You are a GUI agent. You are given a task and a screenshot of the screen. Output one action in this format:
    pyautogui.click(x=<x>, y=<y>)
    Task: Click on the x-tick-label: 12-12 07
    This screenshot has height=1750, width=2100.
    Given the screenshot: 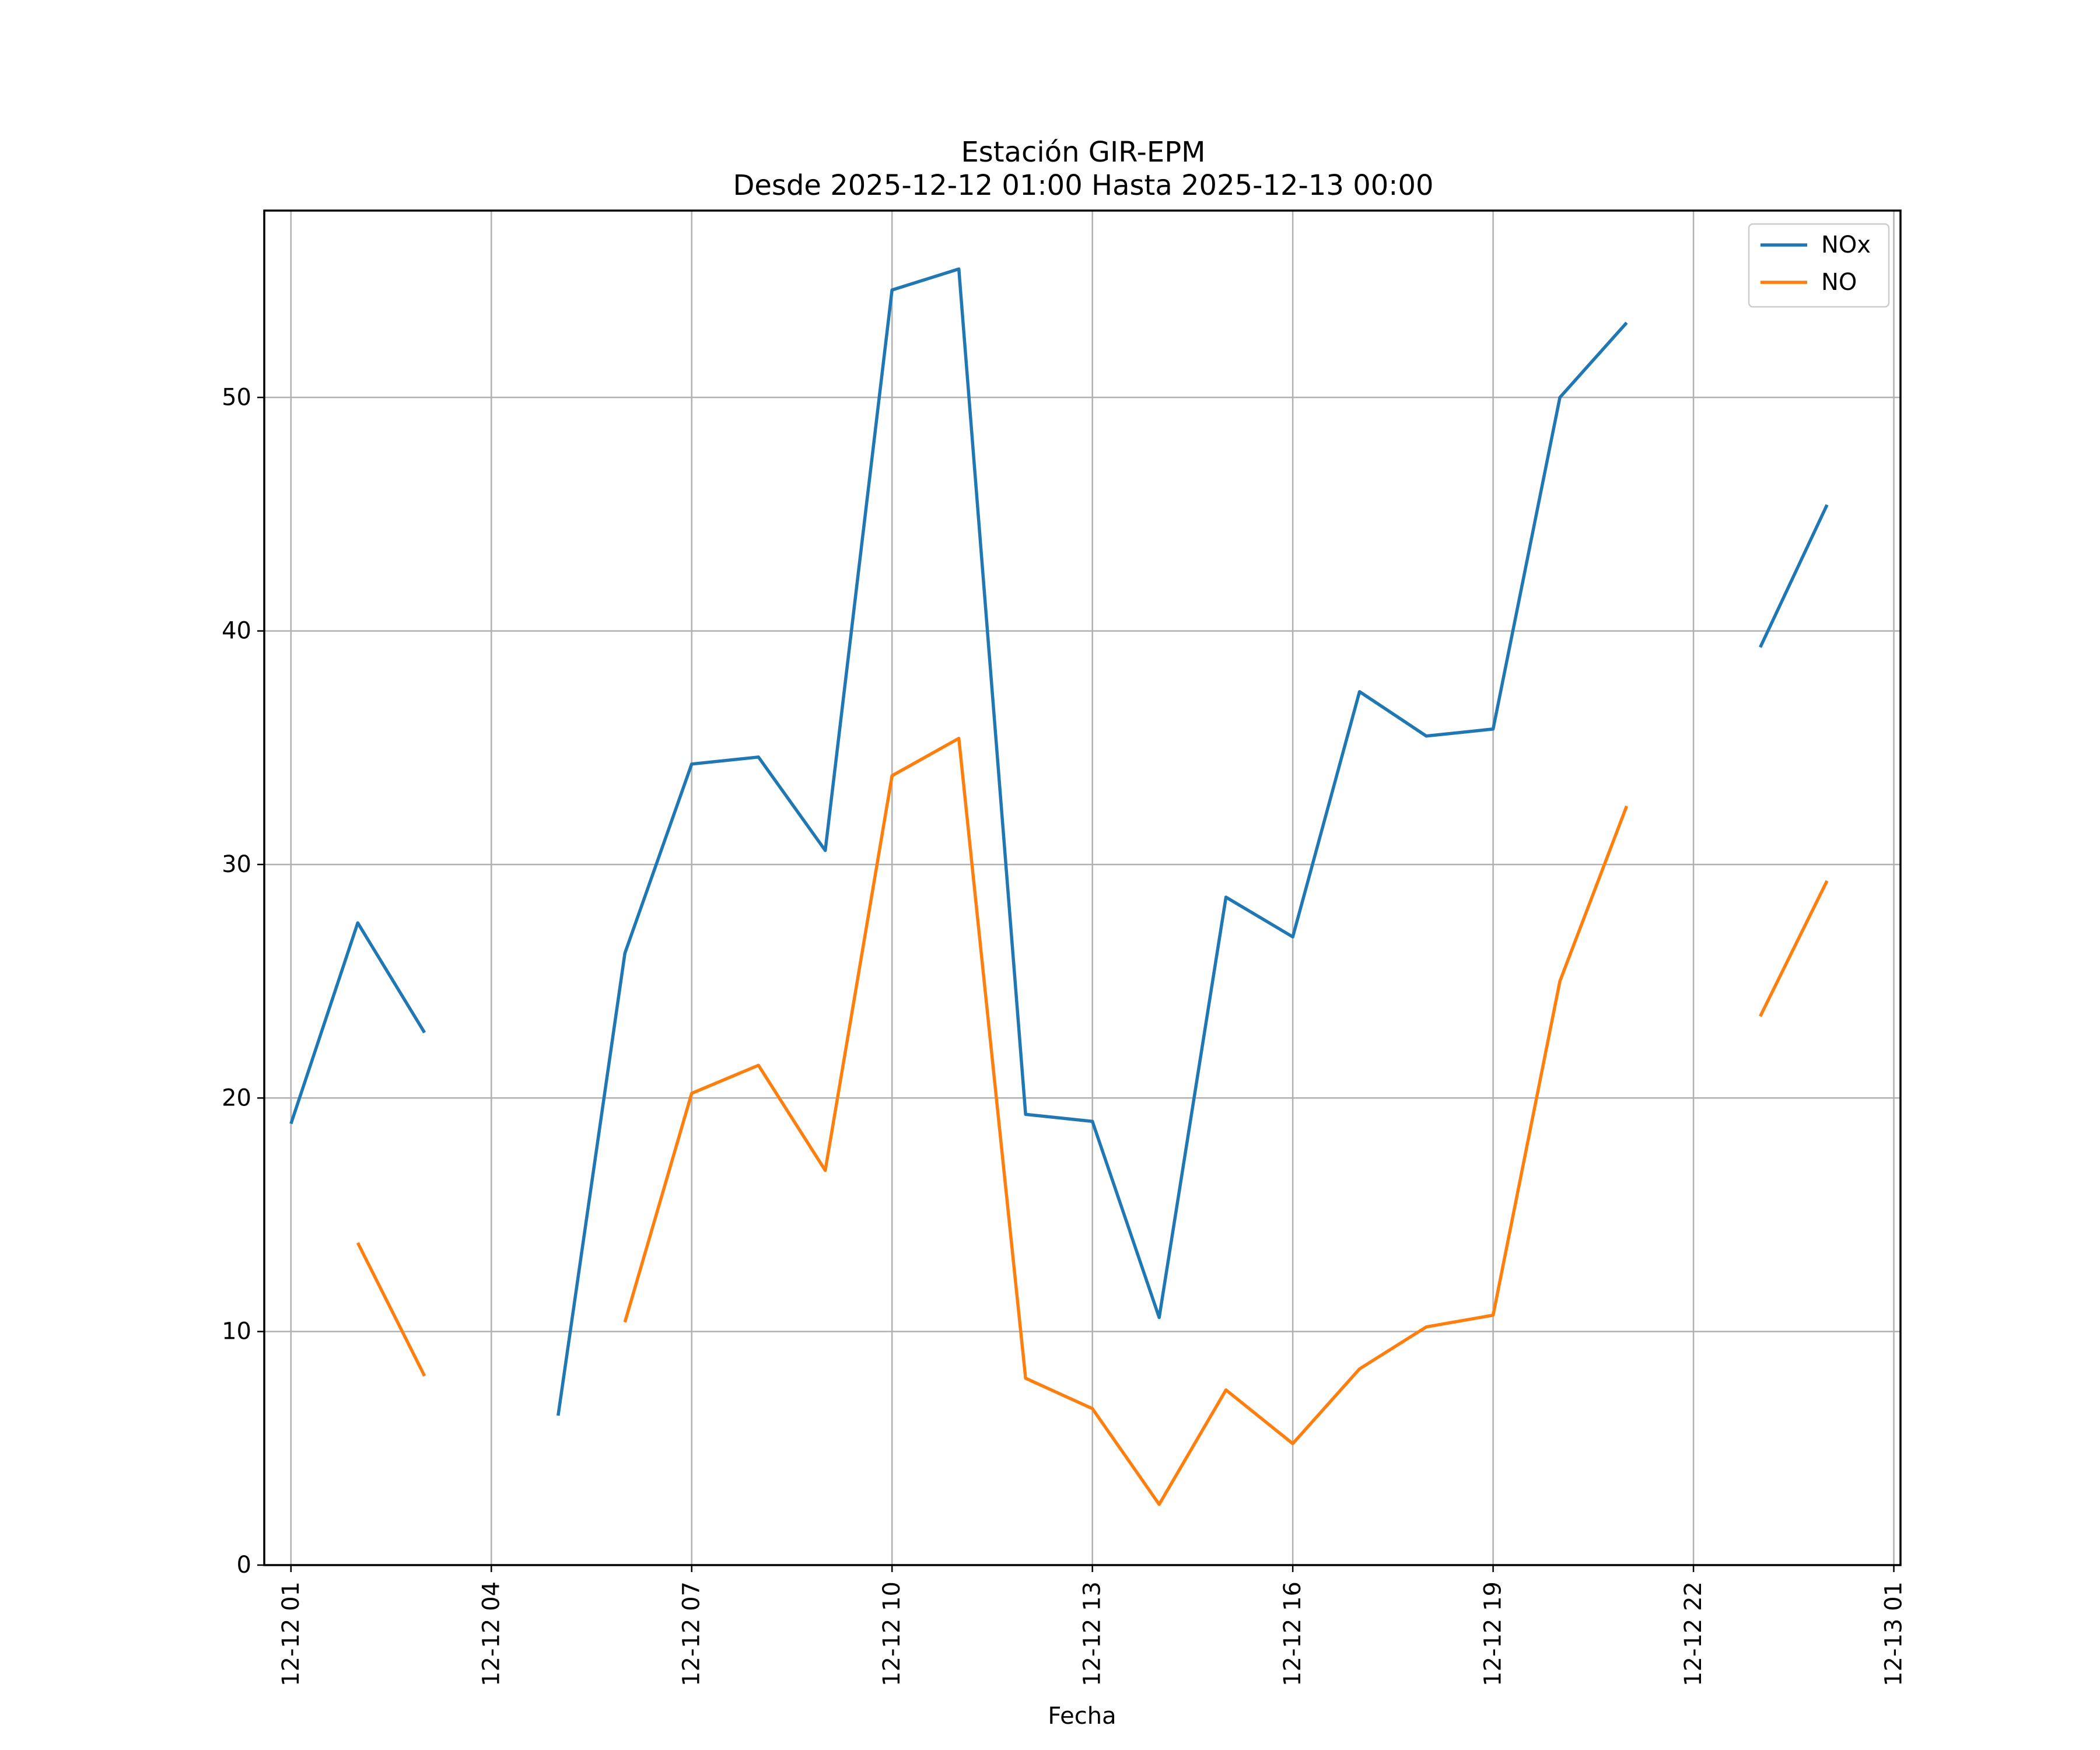 What is the action you would take?
    pyautogui.click(x=691, y=1633)
    